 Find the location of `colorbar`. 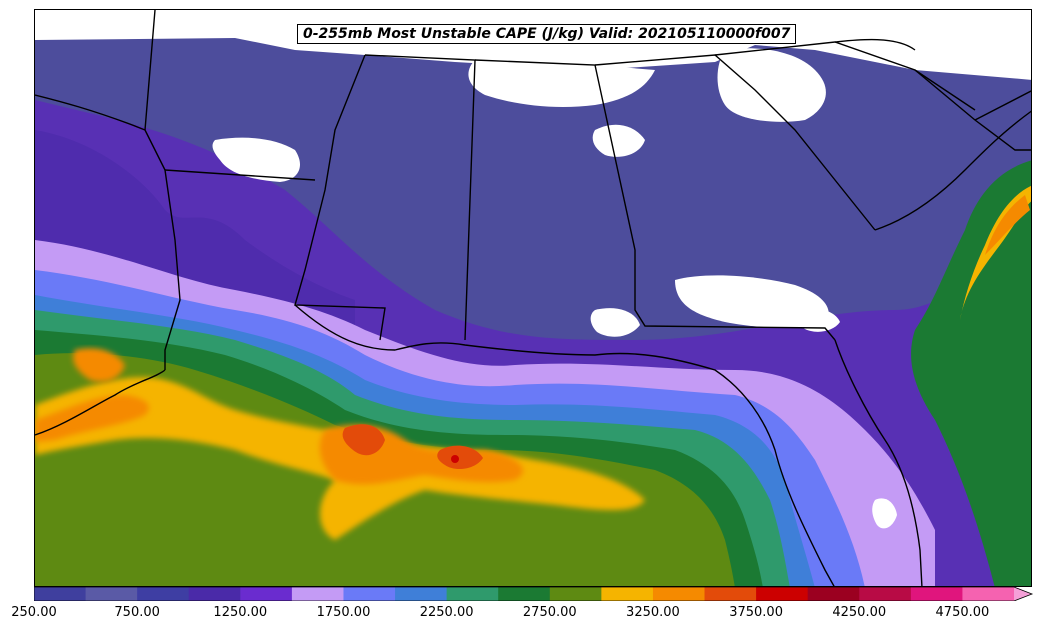

colorbar is located at coordinates (534, 594).